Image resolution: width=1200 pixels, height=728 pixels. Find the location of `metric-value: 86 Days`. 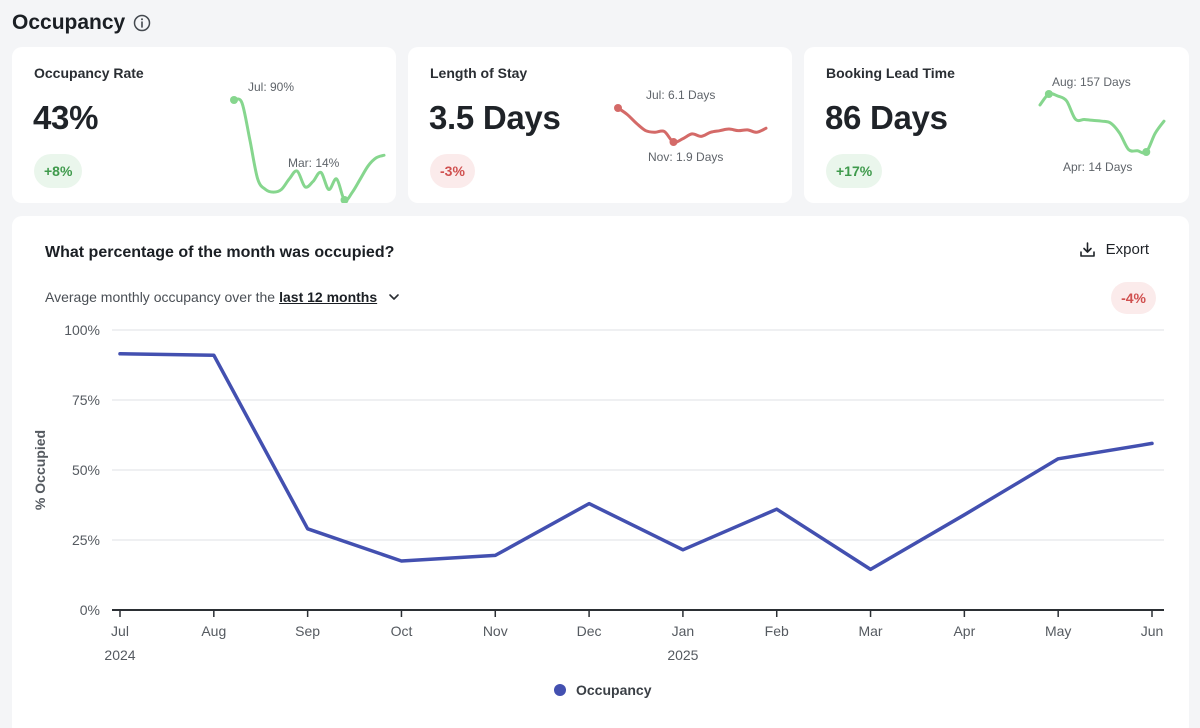

metric-value: 86 Days is located at coordinates (886, 117).